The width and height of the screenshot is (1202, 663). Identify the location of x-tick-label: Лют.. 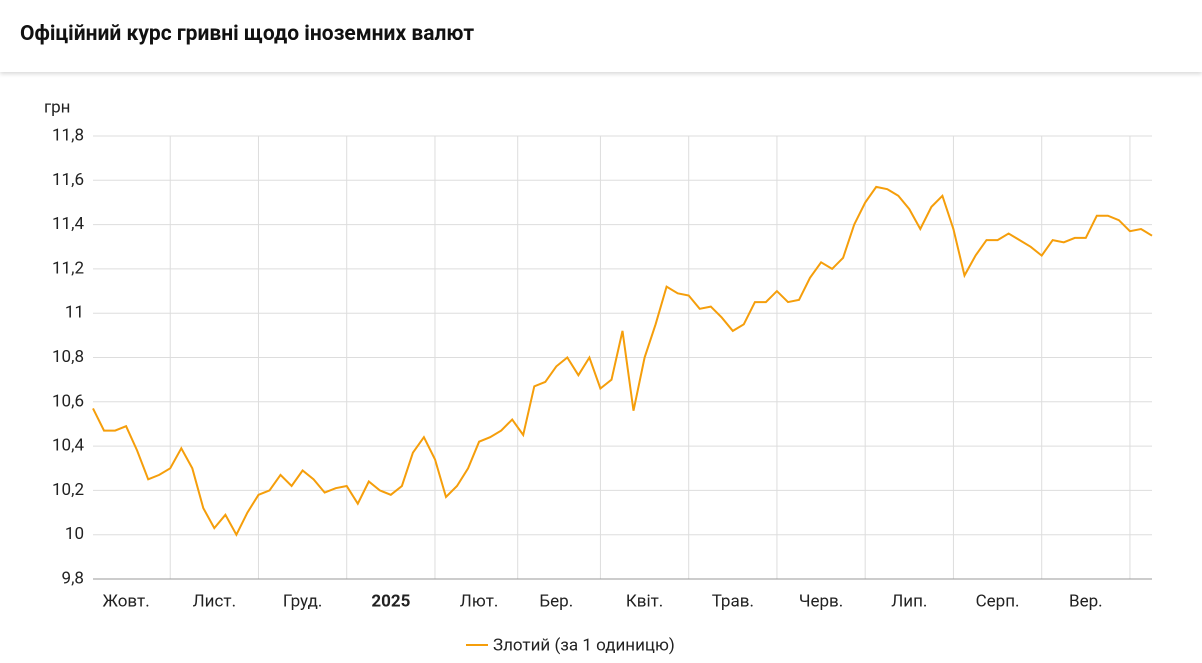
(479, 601).